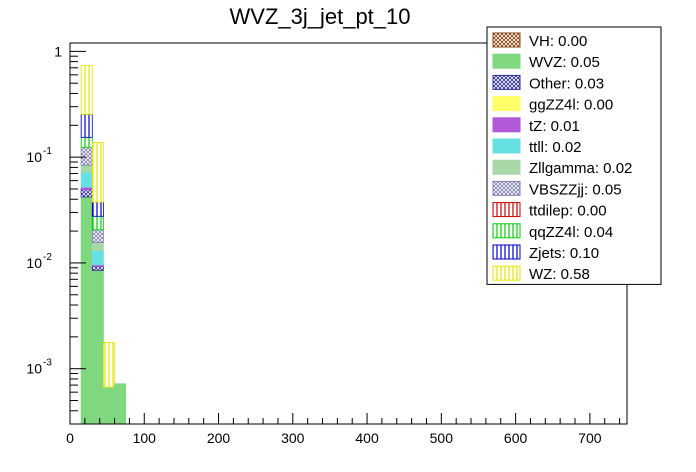 This screenshot has height=472, width=696. Describe the element at coordinates (555, 147) in the screenshot. I see `legend-entry-label: ttll: 0.02` at that location.